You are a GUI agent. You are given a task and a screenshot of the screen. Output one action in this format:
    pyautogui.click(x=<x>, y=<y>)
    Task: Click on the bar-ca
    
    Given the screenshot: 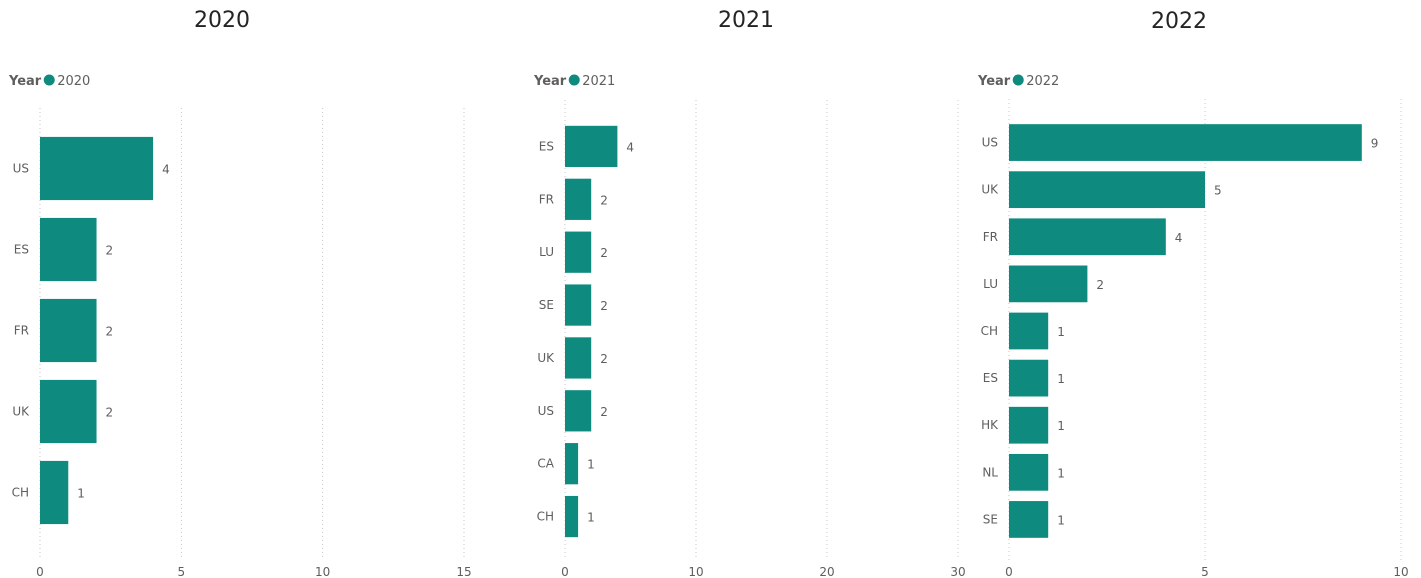 What is the action you would take?
    pyautogui.click(x=572, y=464)
    